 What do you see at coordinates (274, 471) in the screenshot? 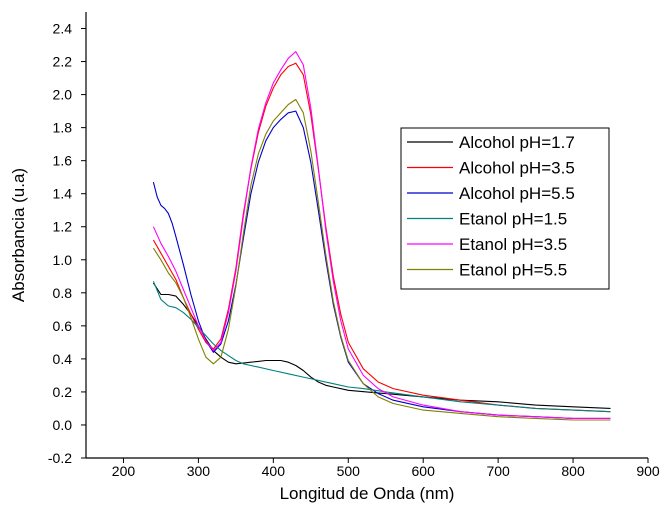
I see `x-tick-label: 400` at bounding box center [274, 471].